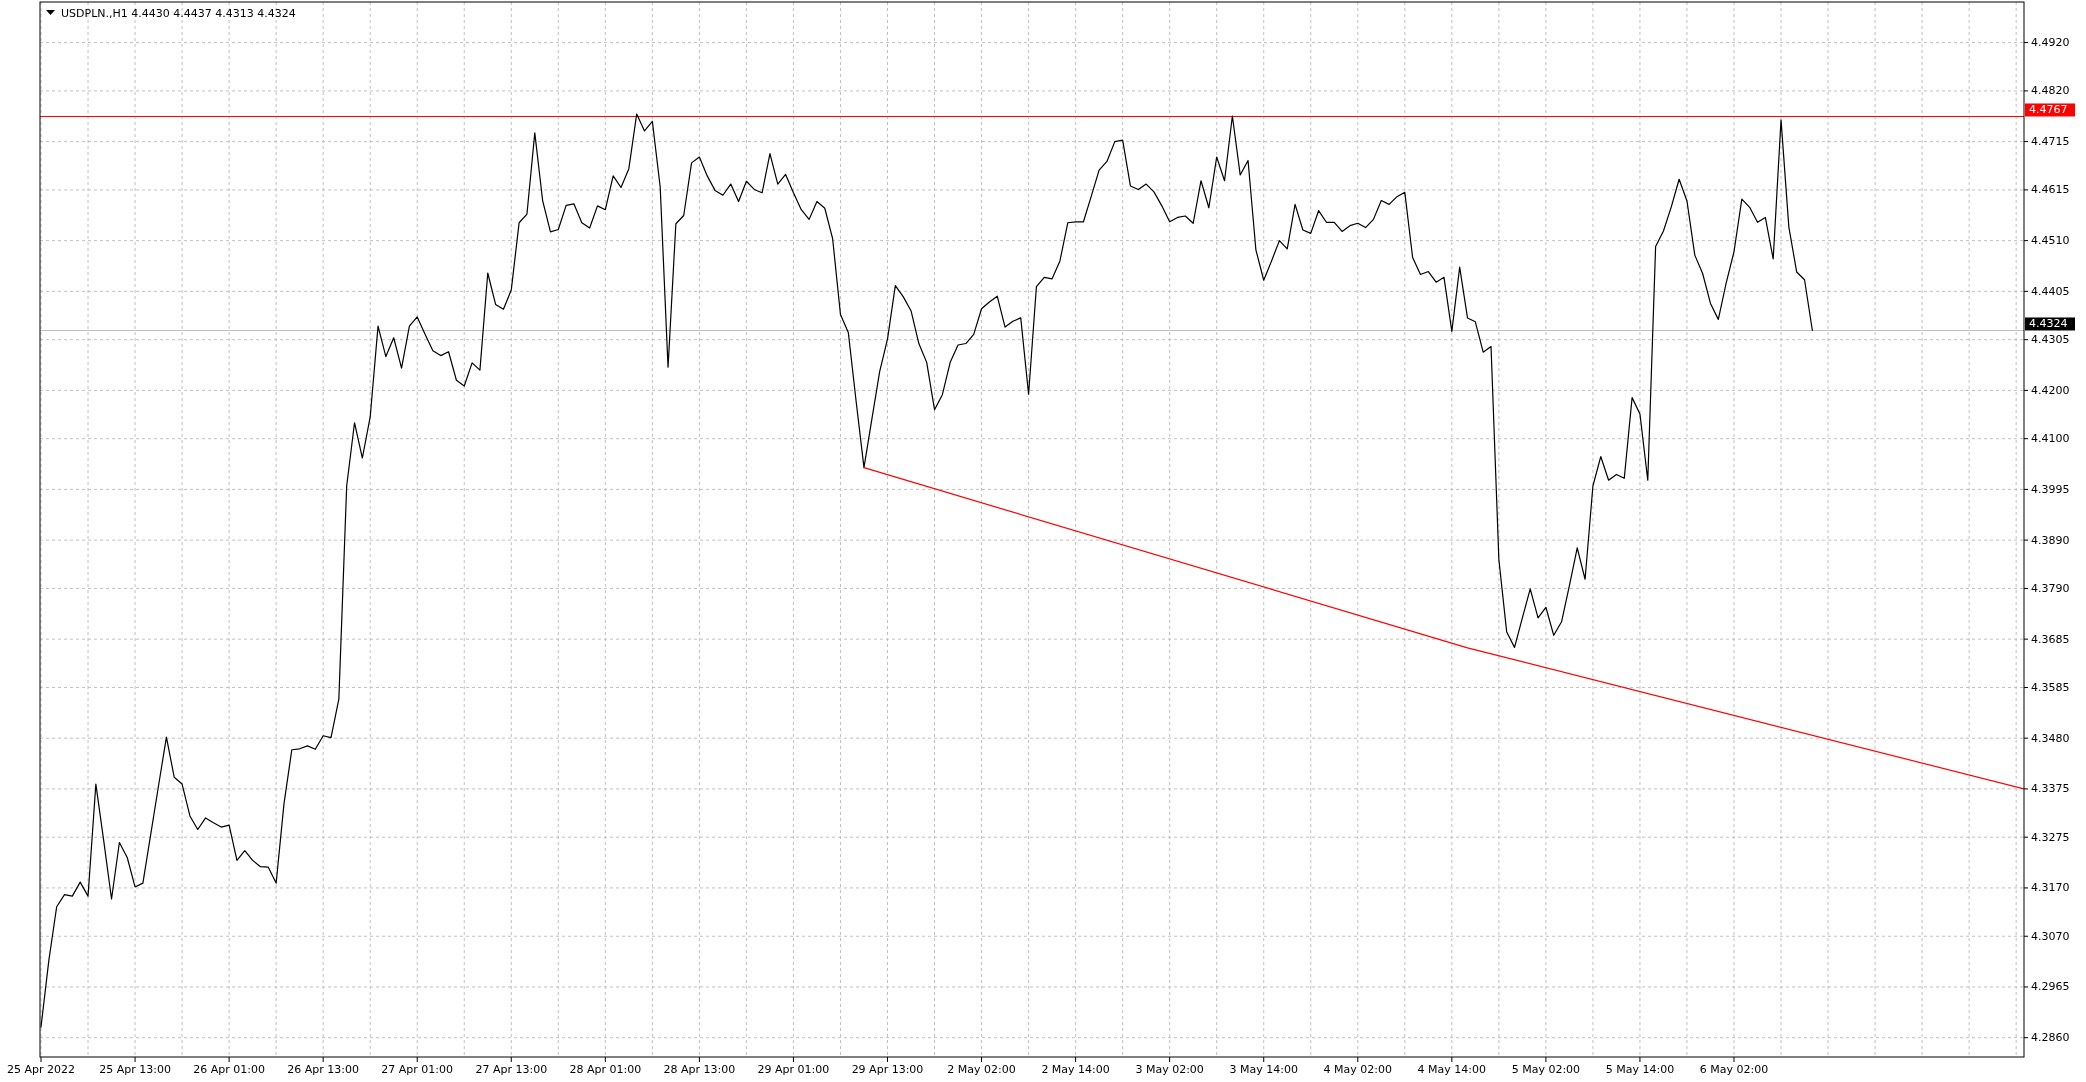 The height and width of the screenshot is (1082, 2086). What do you see at coordinates (2050, 241) in the screenshot?
I see `y-tick-label: 4.4510` at bounding box center [2050, 241].